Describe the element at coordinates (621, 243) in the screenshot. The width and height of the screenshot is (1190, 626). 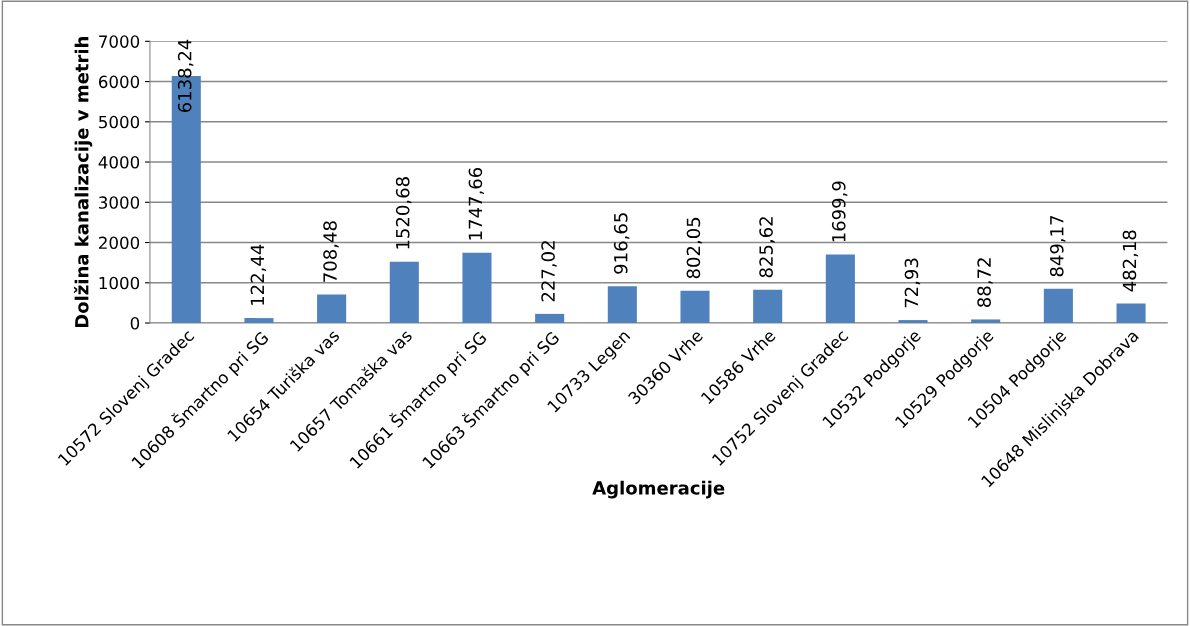
I see `data-label: 916,65` at that location.